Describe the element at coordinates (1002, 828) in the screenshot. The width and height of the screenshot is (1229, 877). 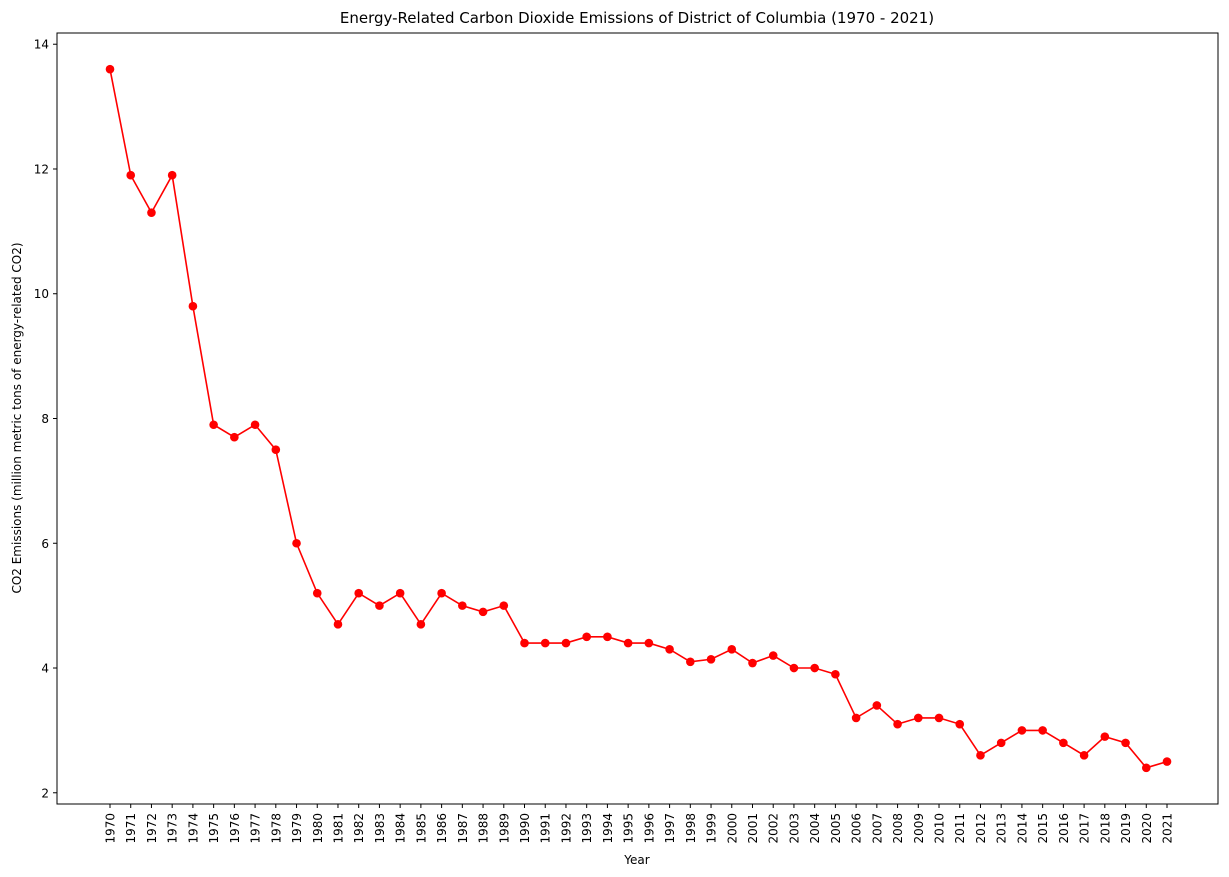
I see `x-tick-label: 2013` at that location.